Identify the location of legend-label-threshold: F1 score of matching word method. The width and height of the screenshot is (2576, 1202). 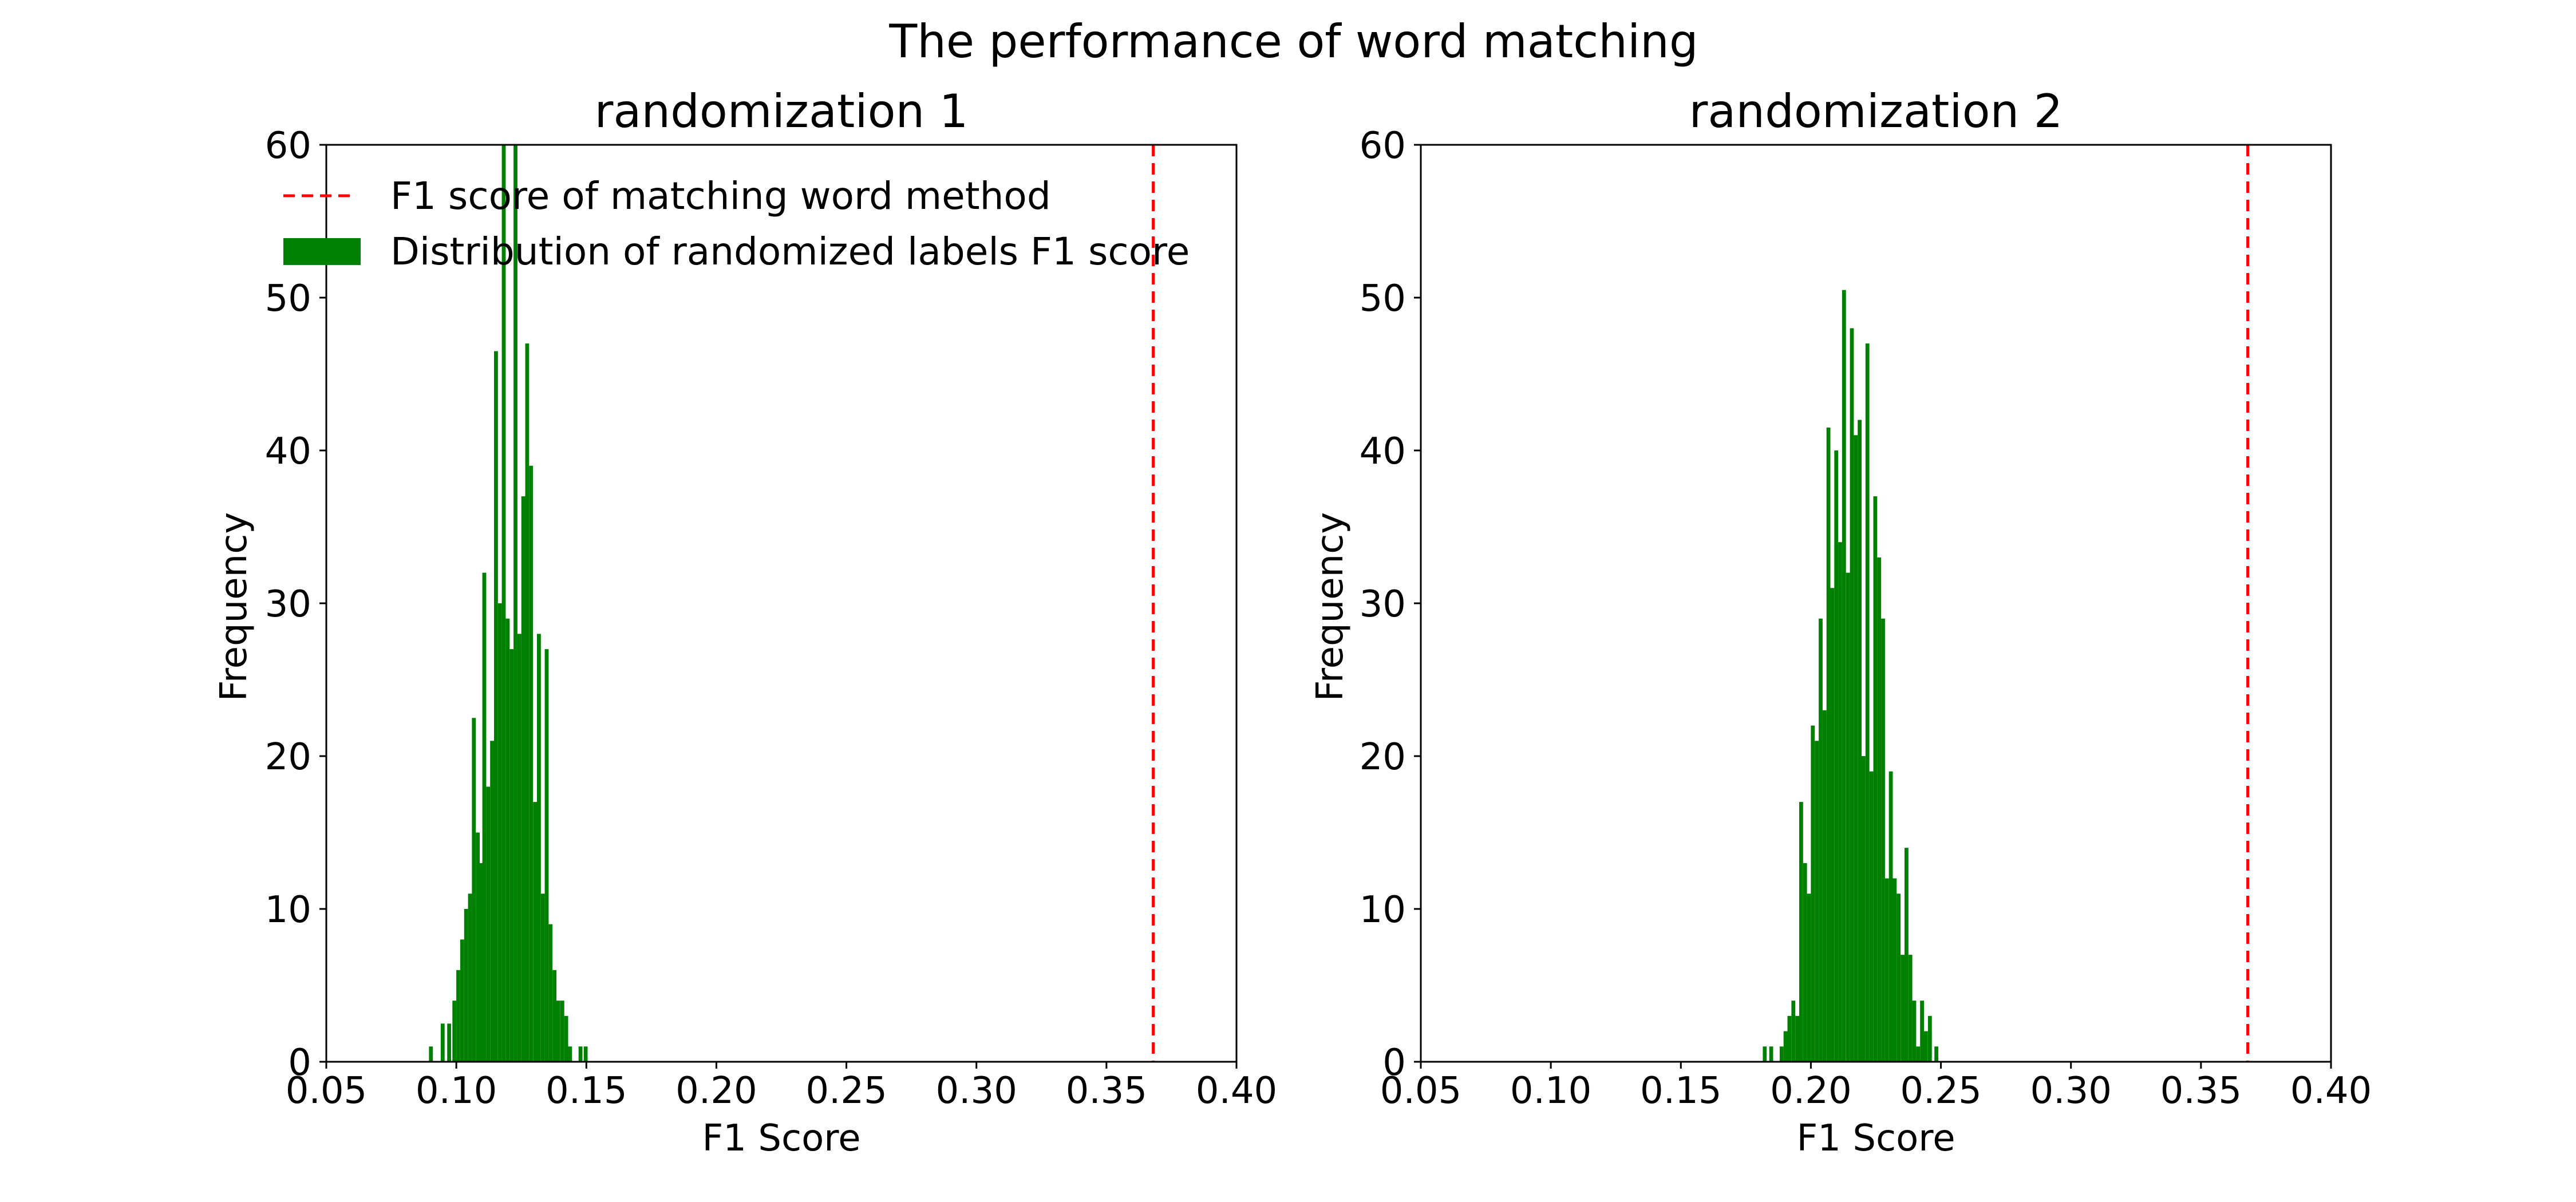
(720, 196).